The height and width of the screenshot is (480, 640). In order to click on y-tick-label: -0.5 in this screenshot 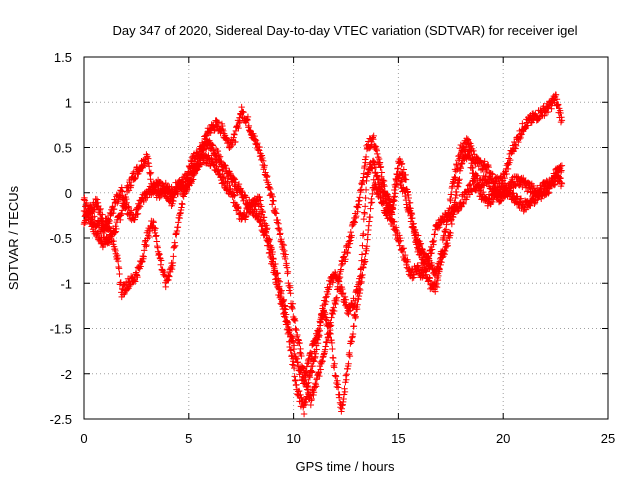, I will do `click(61, 238)`.